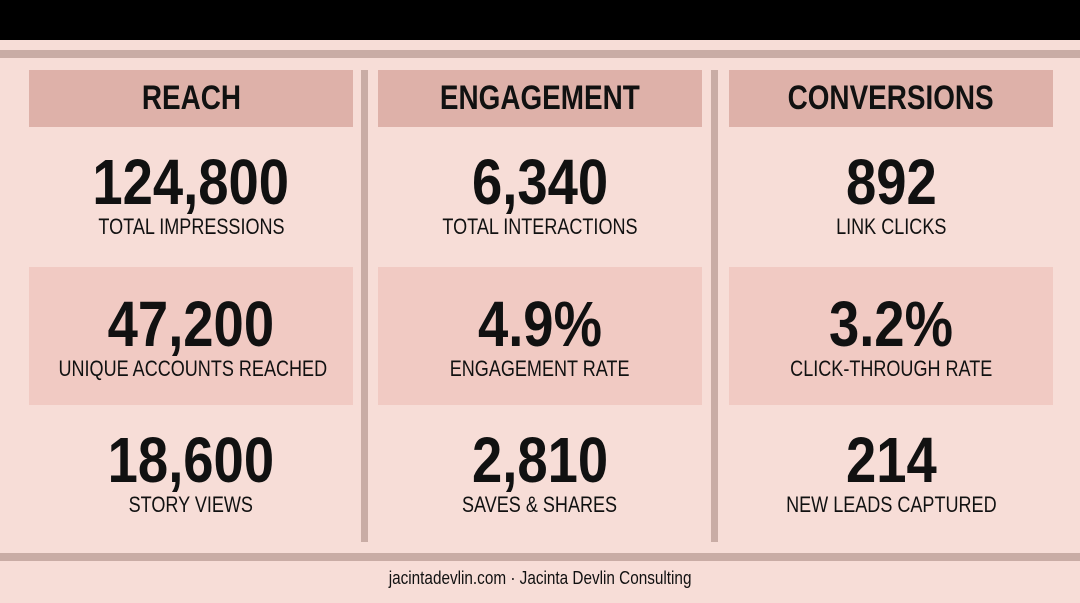  What do you see at coordinates (540, 20) in the screenshot?
I see `top-bar` at bounding box center [540, 20].